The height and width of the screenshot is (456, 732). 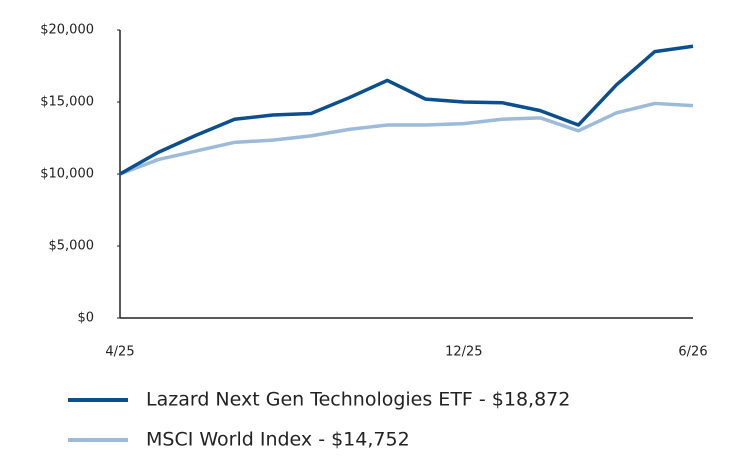 What do you see at coordinates (278, 440) in the screenshot?
I see `legend-label: MSCI World Index - $14,752` at bounding box center [278, 440].